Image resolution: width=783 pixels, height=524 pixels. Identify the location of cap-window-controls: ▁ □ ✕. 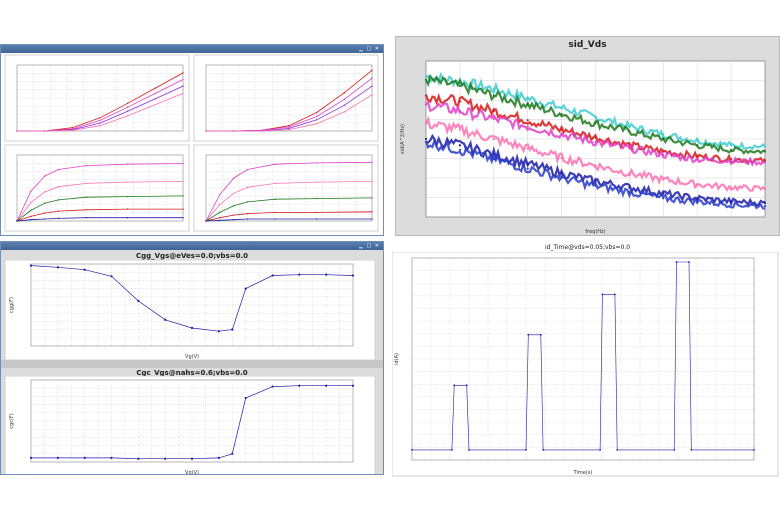
(369, 246).